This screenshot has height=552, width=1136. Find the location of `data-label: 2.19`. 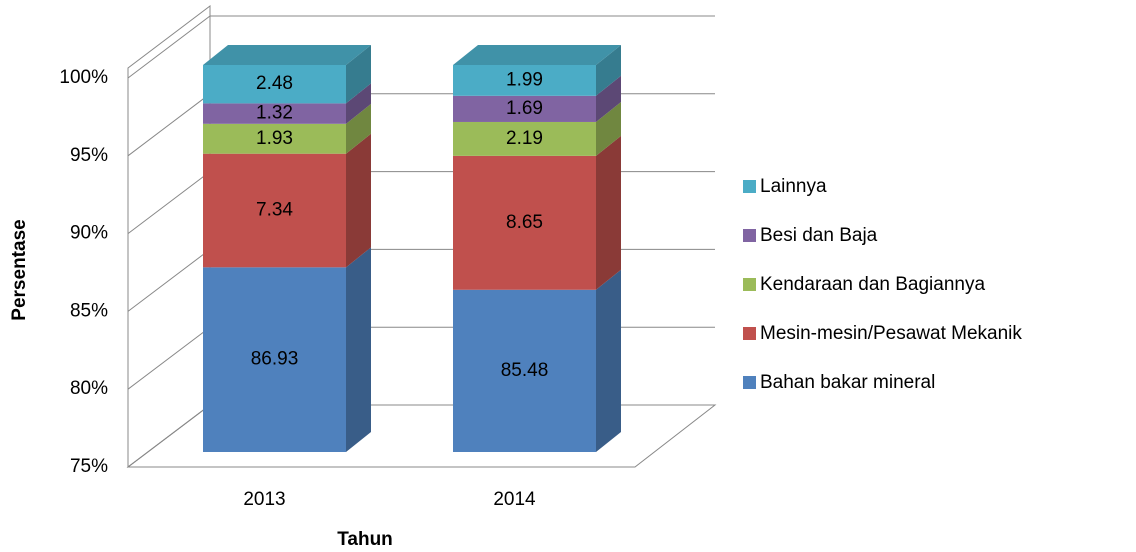

data-label: 2.19 is located at coordinates (524, 138).